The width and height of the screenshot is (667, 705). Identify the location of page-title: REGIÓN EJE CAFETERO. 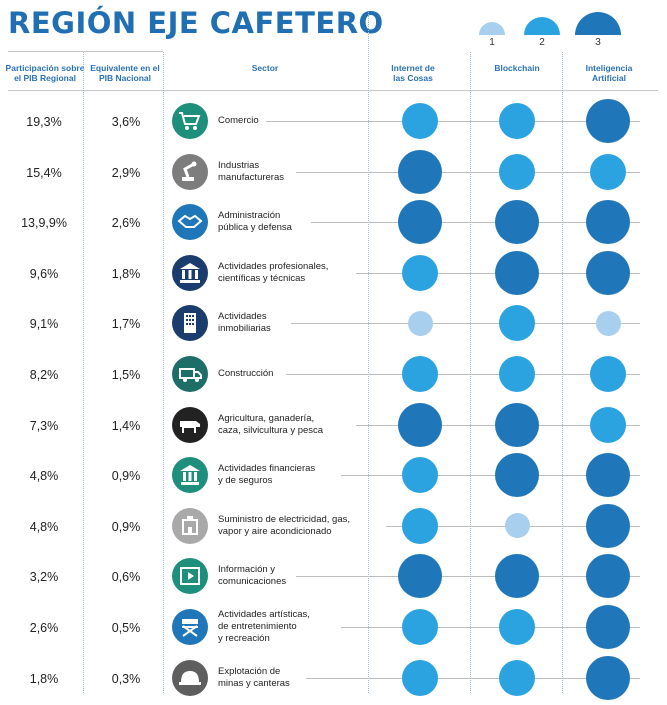
(196, 23).